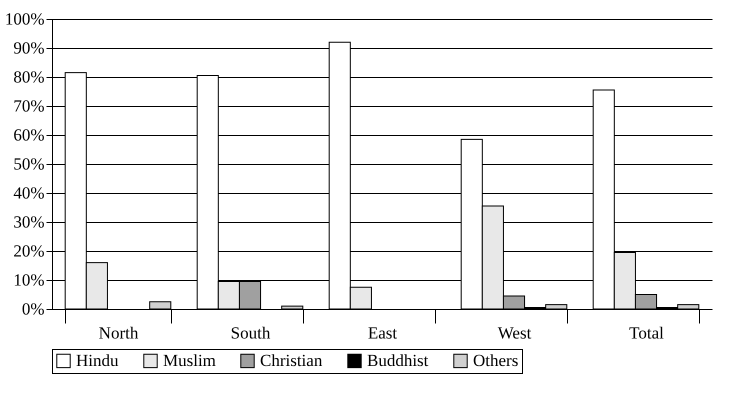 This screenshot has width=751, height=405. I want to click on y-tick-label: 80%, so click(28, 77).